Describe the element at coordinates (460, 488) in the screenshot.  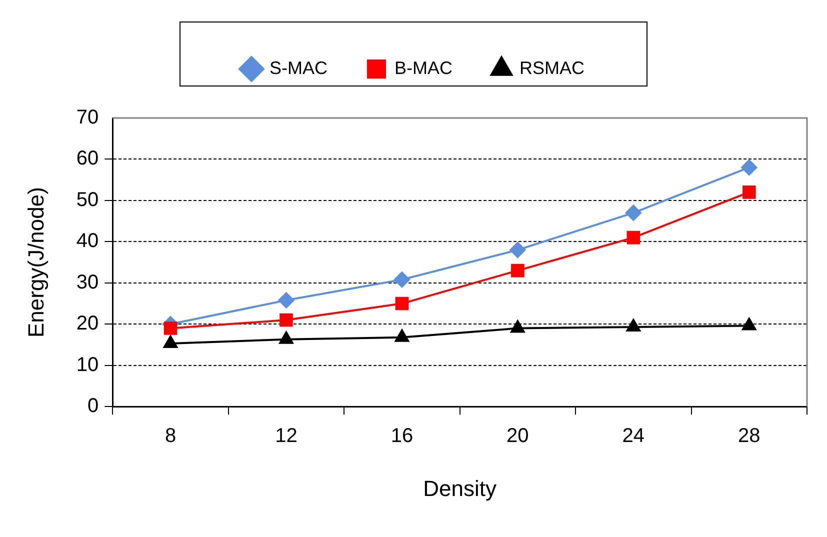
I see `x-axis-title: Density` at that location.